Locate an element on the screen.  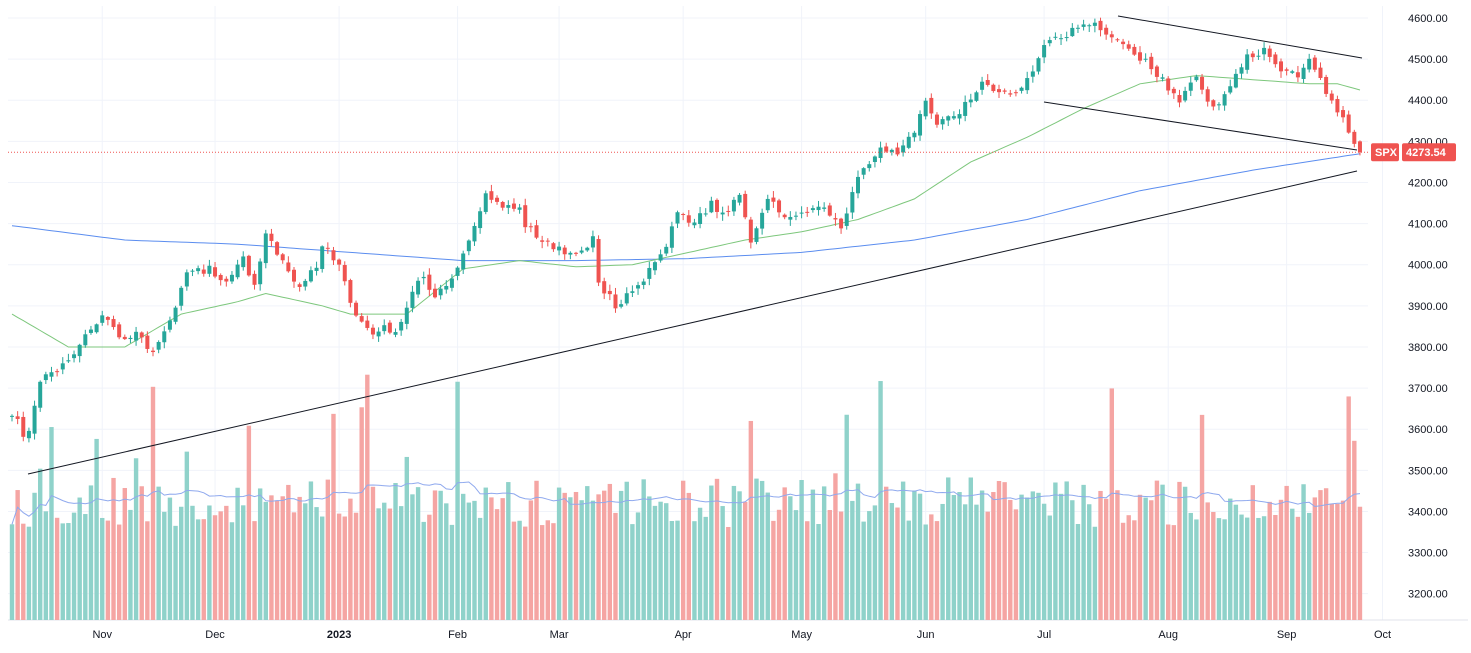
y-tick-label: 3800.00 is located at coordinates (1428, 348).